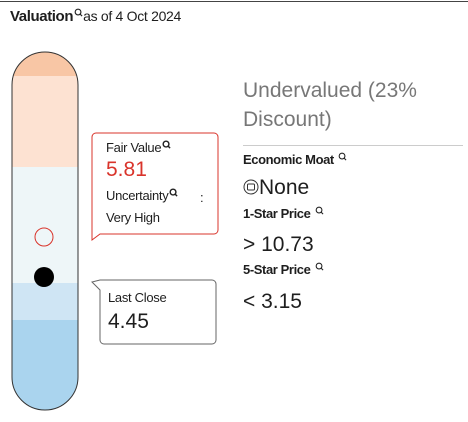 The height and width of the screenshot is (422, 468). I want to click on moat-icon, so click(251, 187).